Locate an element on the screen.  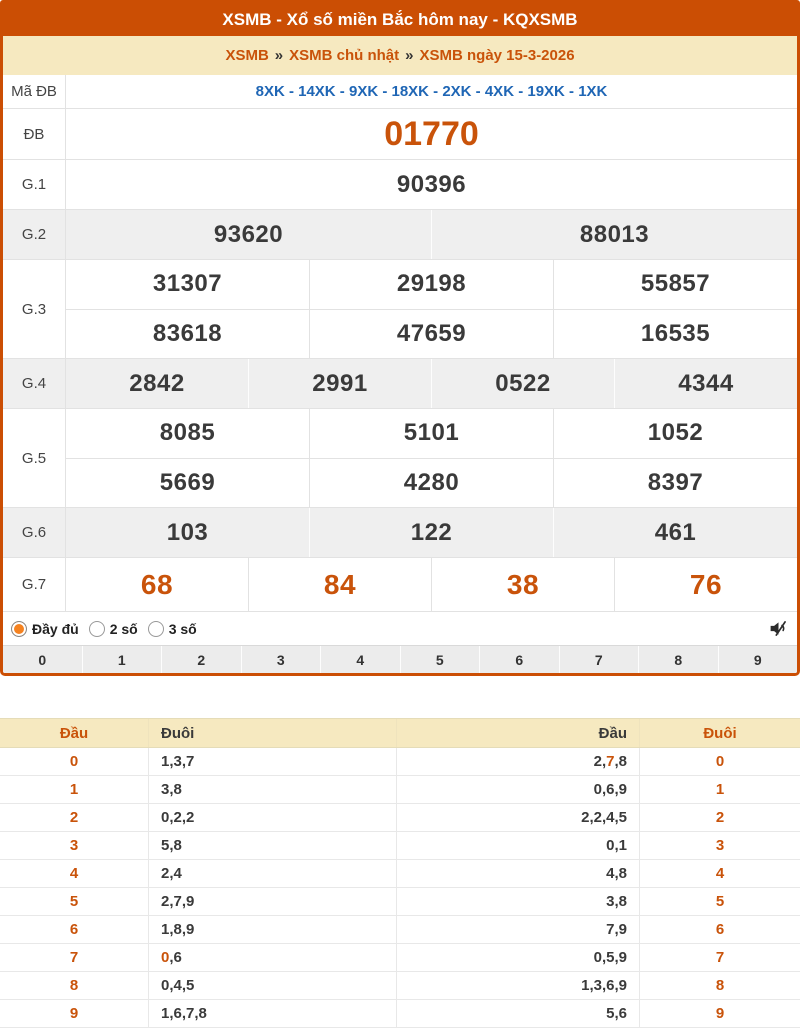
prize-value: 461 is located at coordinates (675, 532).